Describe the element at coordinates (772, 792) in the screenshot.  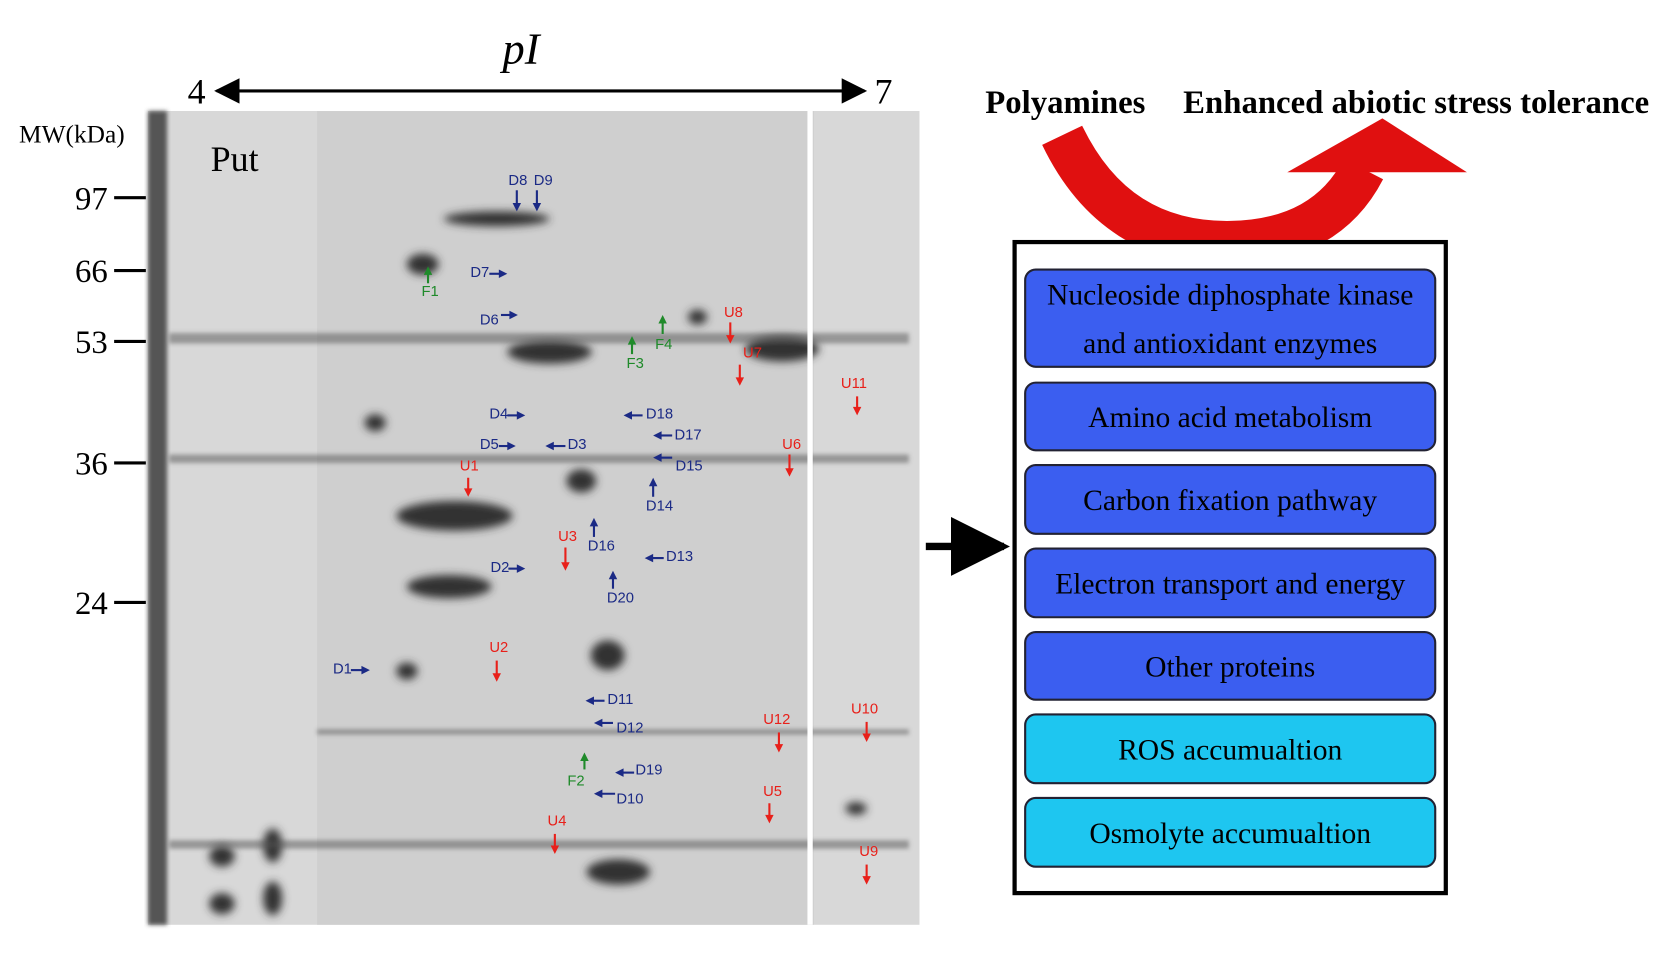
I see `spot-label: U5` at that location.